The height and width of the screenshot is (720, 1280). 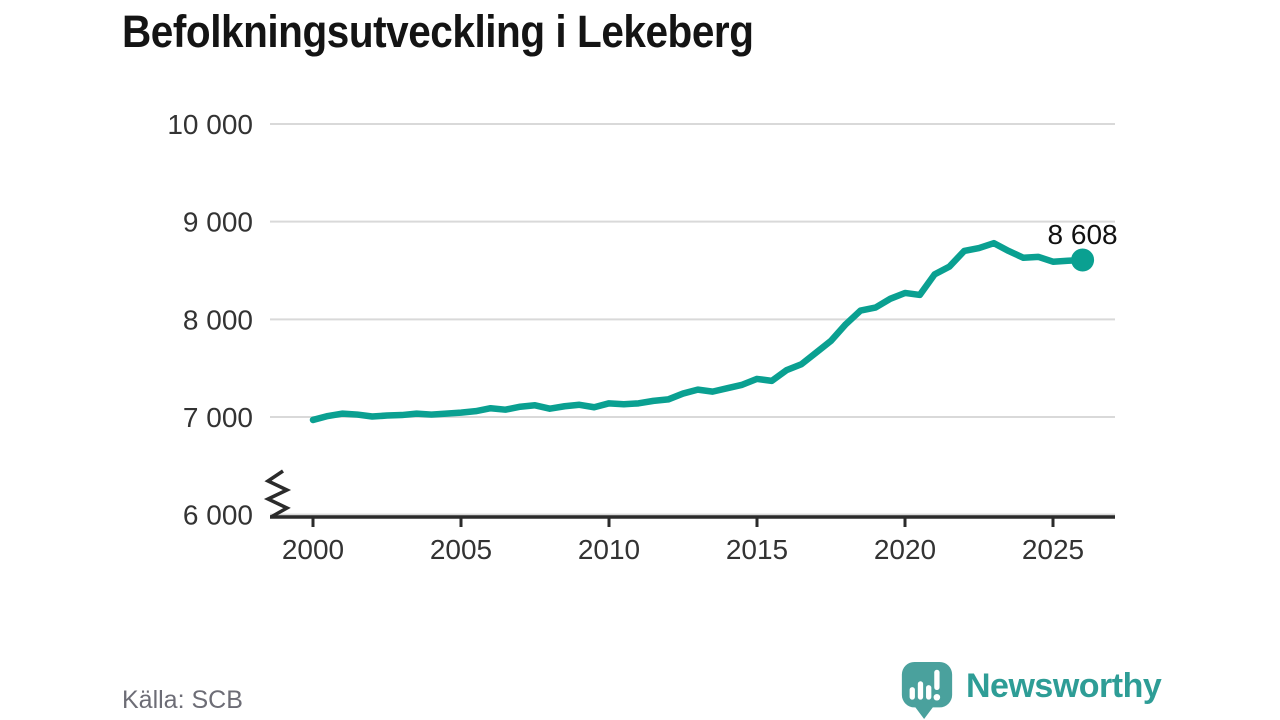 I want to click on x-tick-label: 2015, so click(x=757, y=549).